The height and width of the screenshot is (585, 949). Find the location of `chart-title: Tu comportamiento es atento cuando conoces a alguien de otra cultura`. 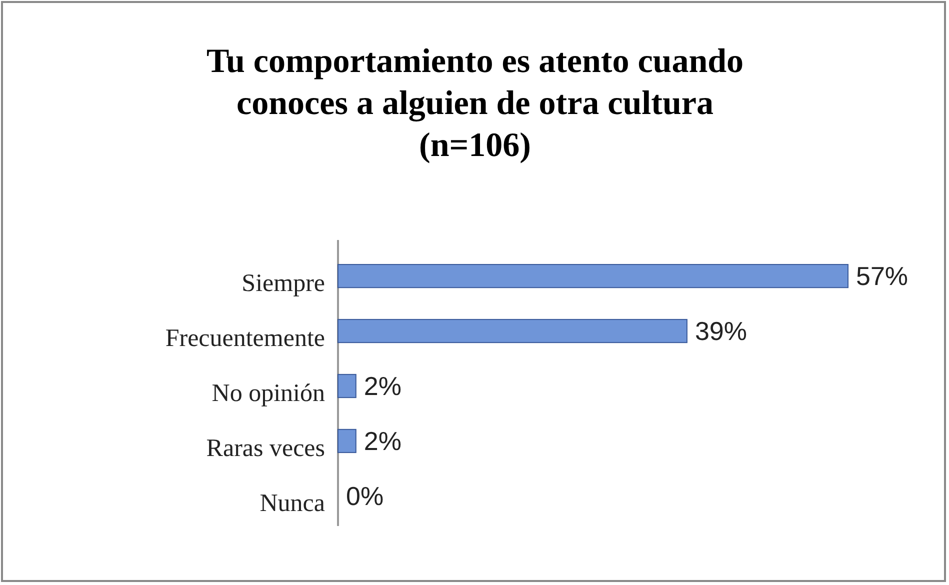

chart-title: Tu comportamiento es atento cuando conoces a alguien de otra cultura is located at coordinates (475, 82).